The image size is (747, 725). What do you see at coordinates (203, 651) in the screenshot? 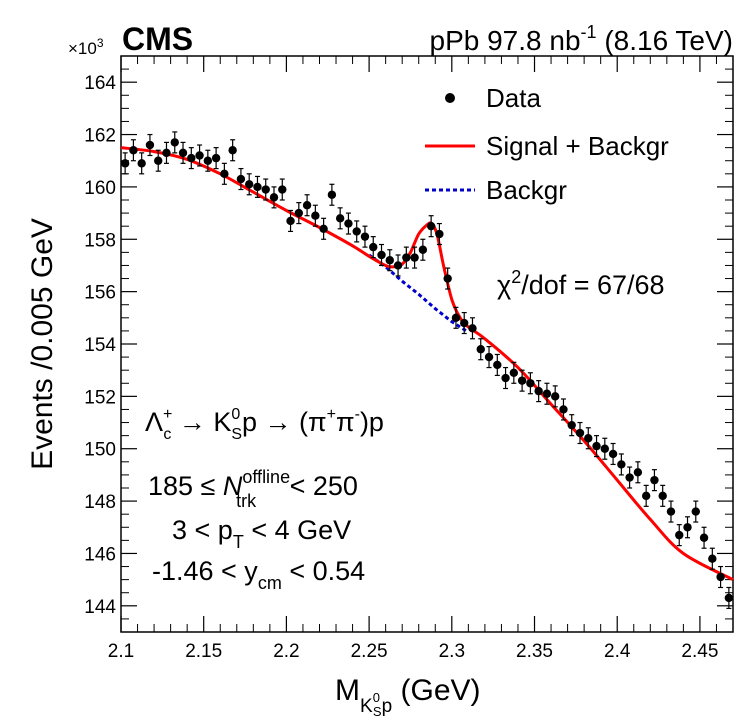
I see `x-tick-label: 2.15` at bounding box center [203, 651].